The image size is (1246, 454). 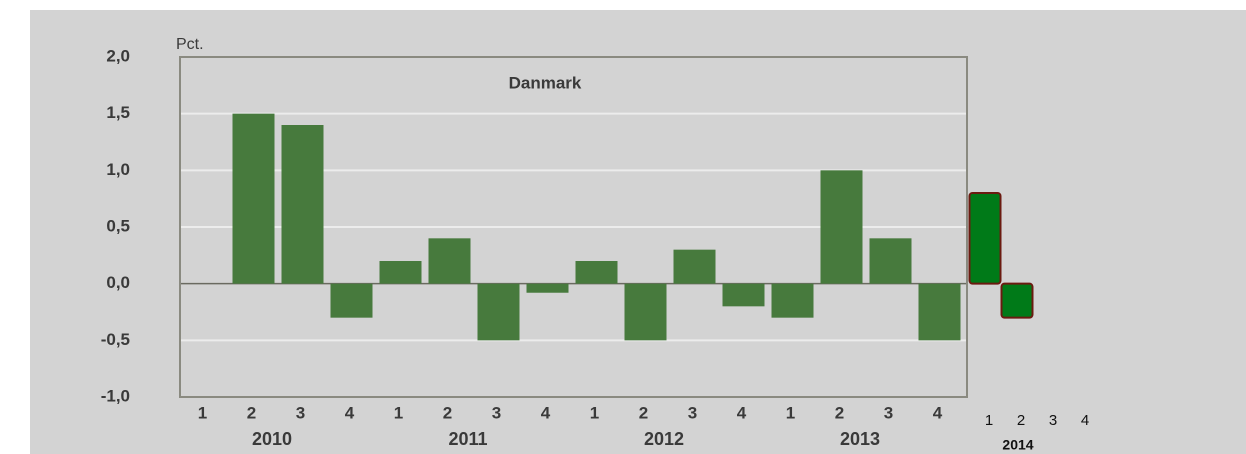 What do you see at coordinates (118, 112) in the screenshot?
I see `y-tick-label: 1,5` at bounding box center [118, 112].